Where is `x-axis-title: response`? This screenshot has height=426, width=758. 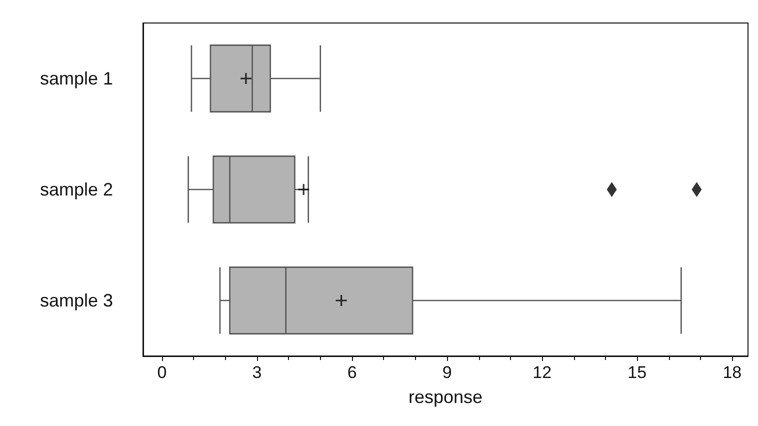
x-axis-title: response is located at coordinates (445, 397).